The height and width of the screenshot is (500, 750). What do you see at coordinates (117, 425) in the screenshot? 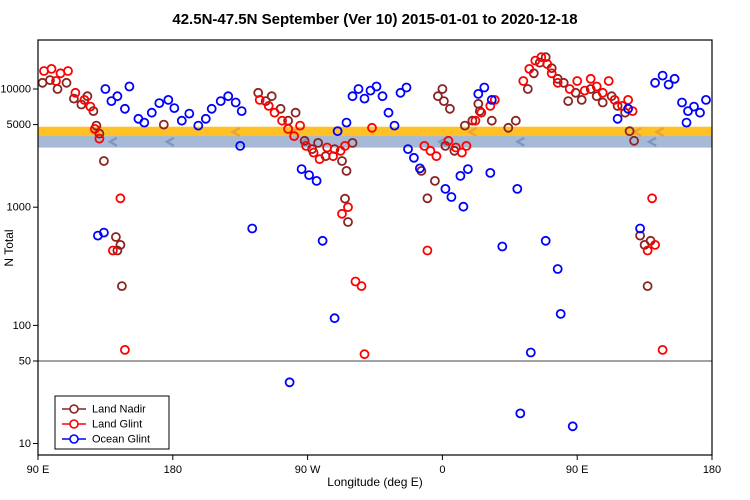
I see `legend-label: Land Glint` at bounding box center [117, 425].